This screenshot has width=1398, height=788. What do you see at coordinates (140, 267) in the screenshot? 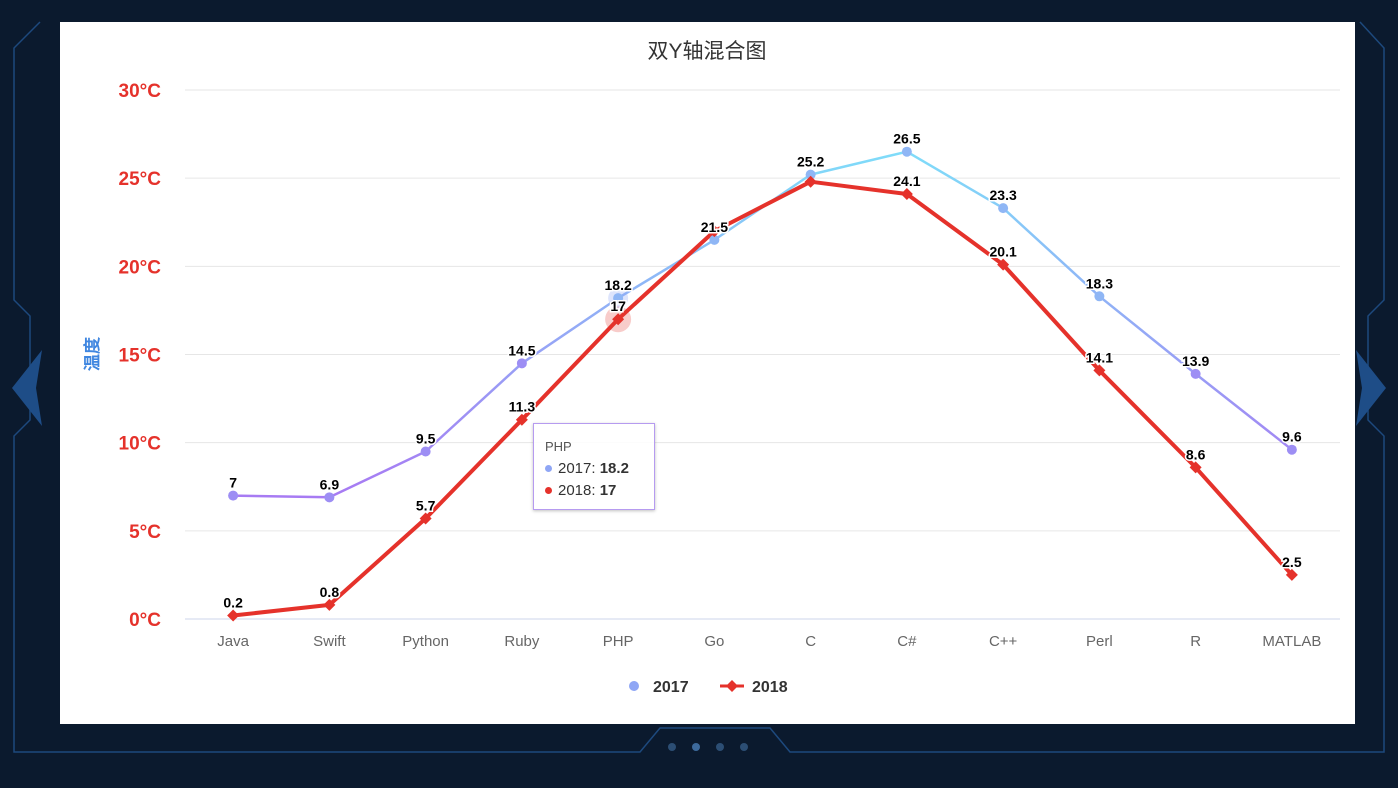
I see `y-tick-label: 20°C` at bounding box center [140, 267].